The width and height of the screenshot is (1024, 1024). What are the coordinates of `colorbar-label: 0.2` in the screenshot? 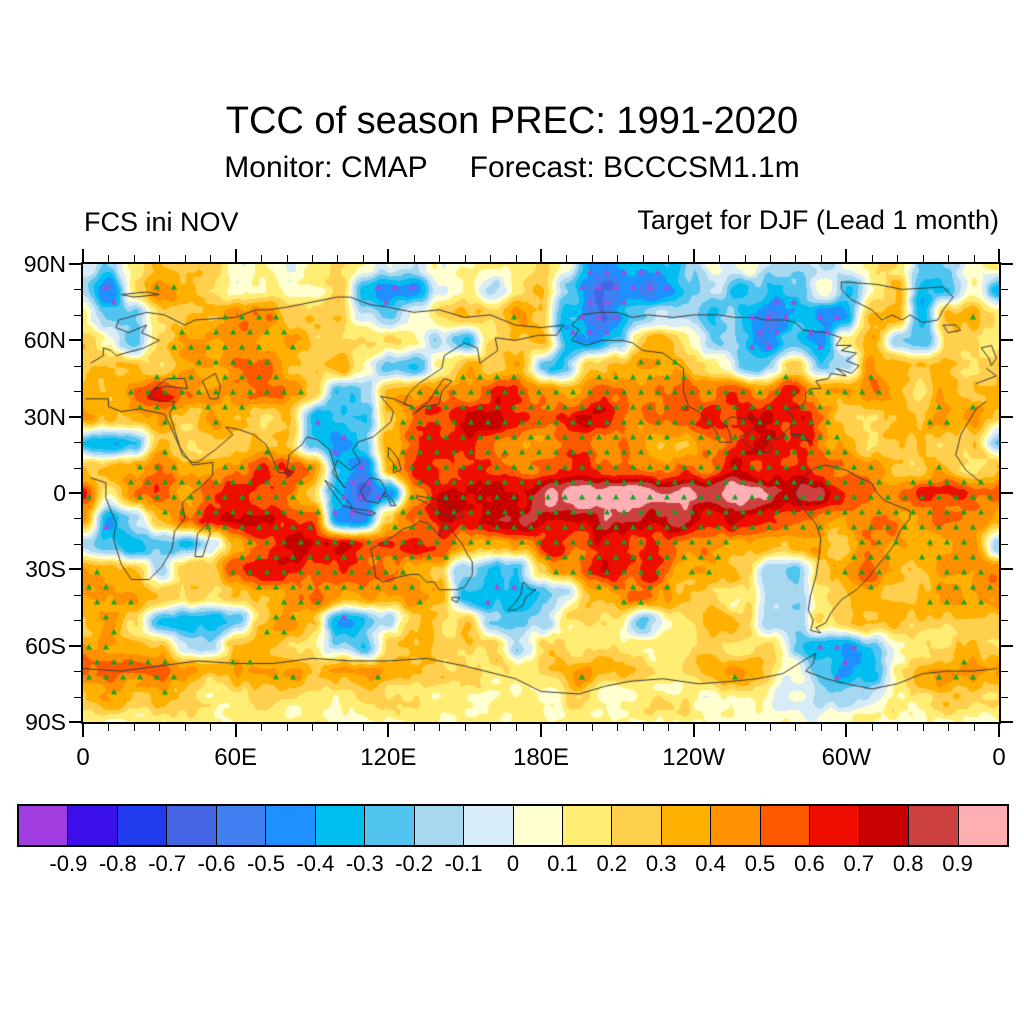 It's located at (612, 863).